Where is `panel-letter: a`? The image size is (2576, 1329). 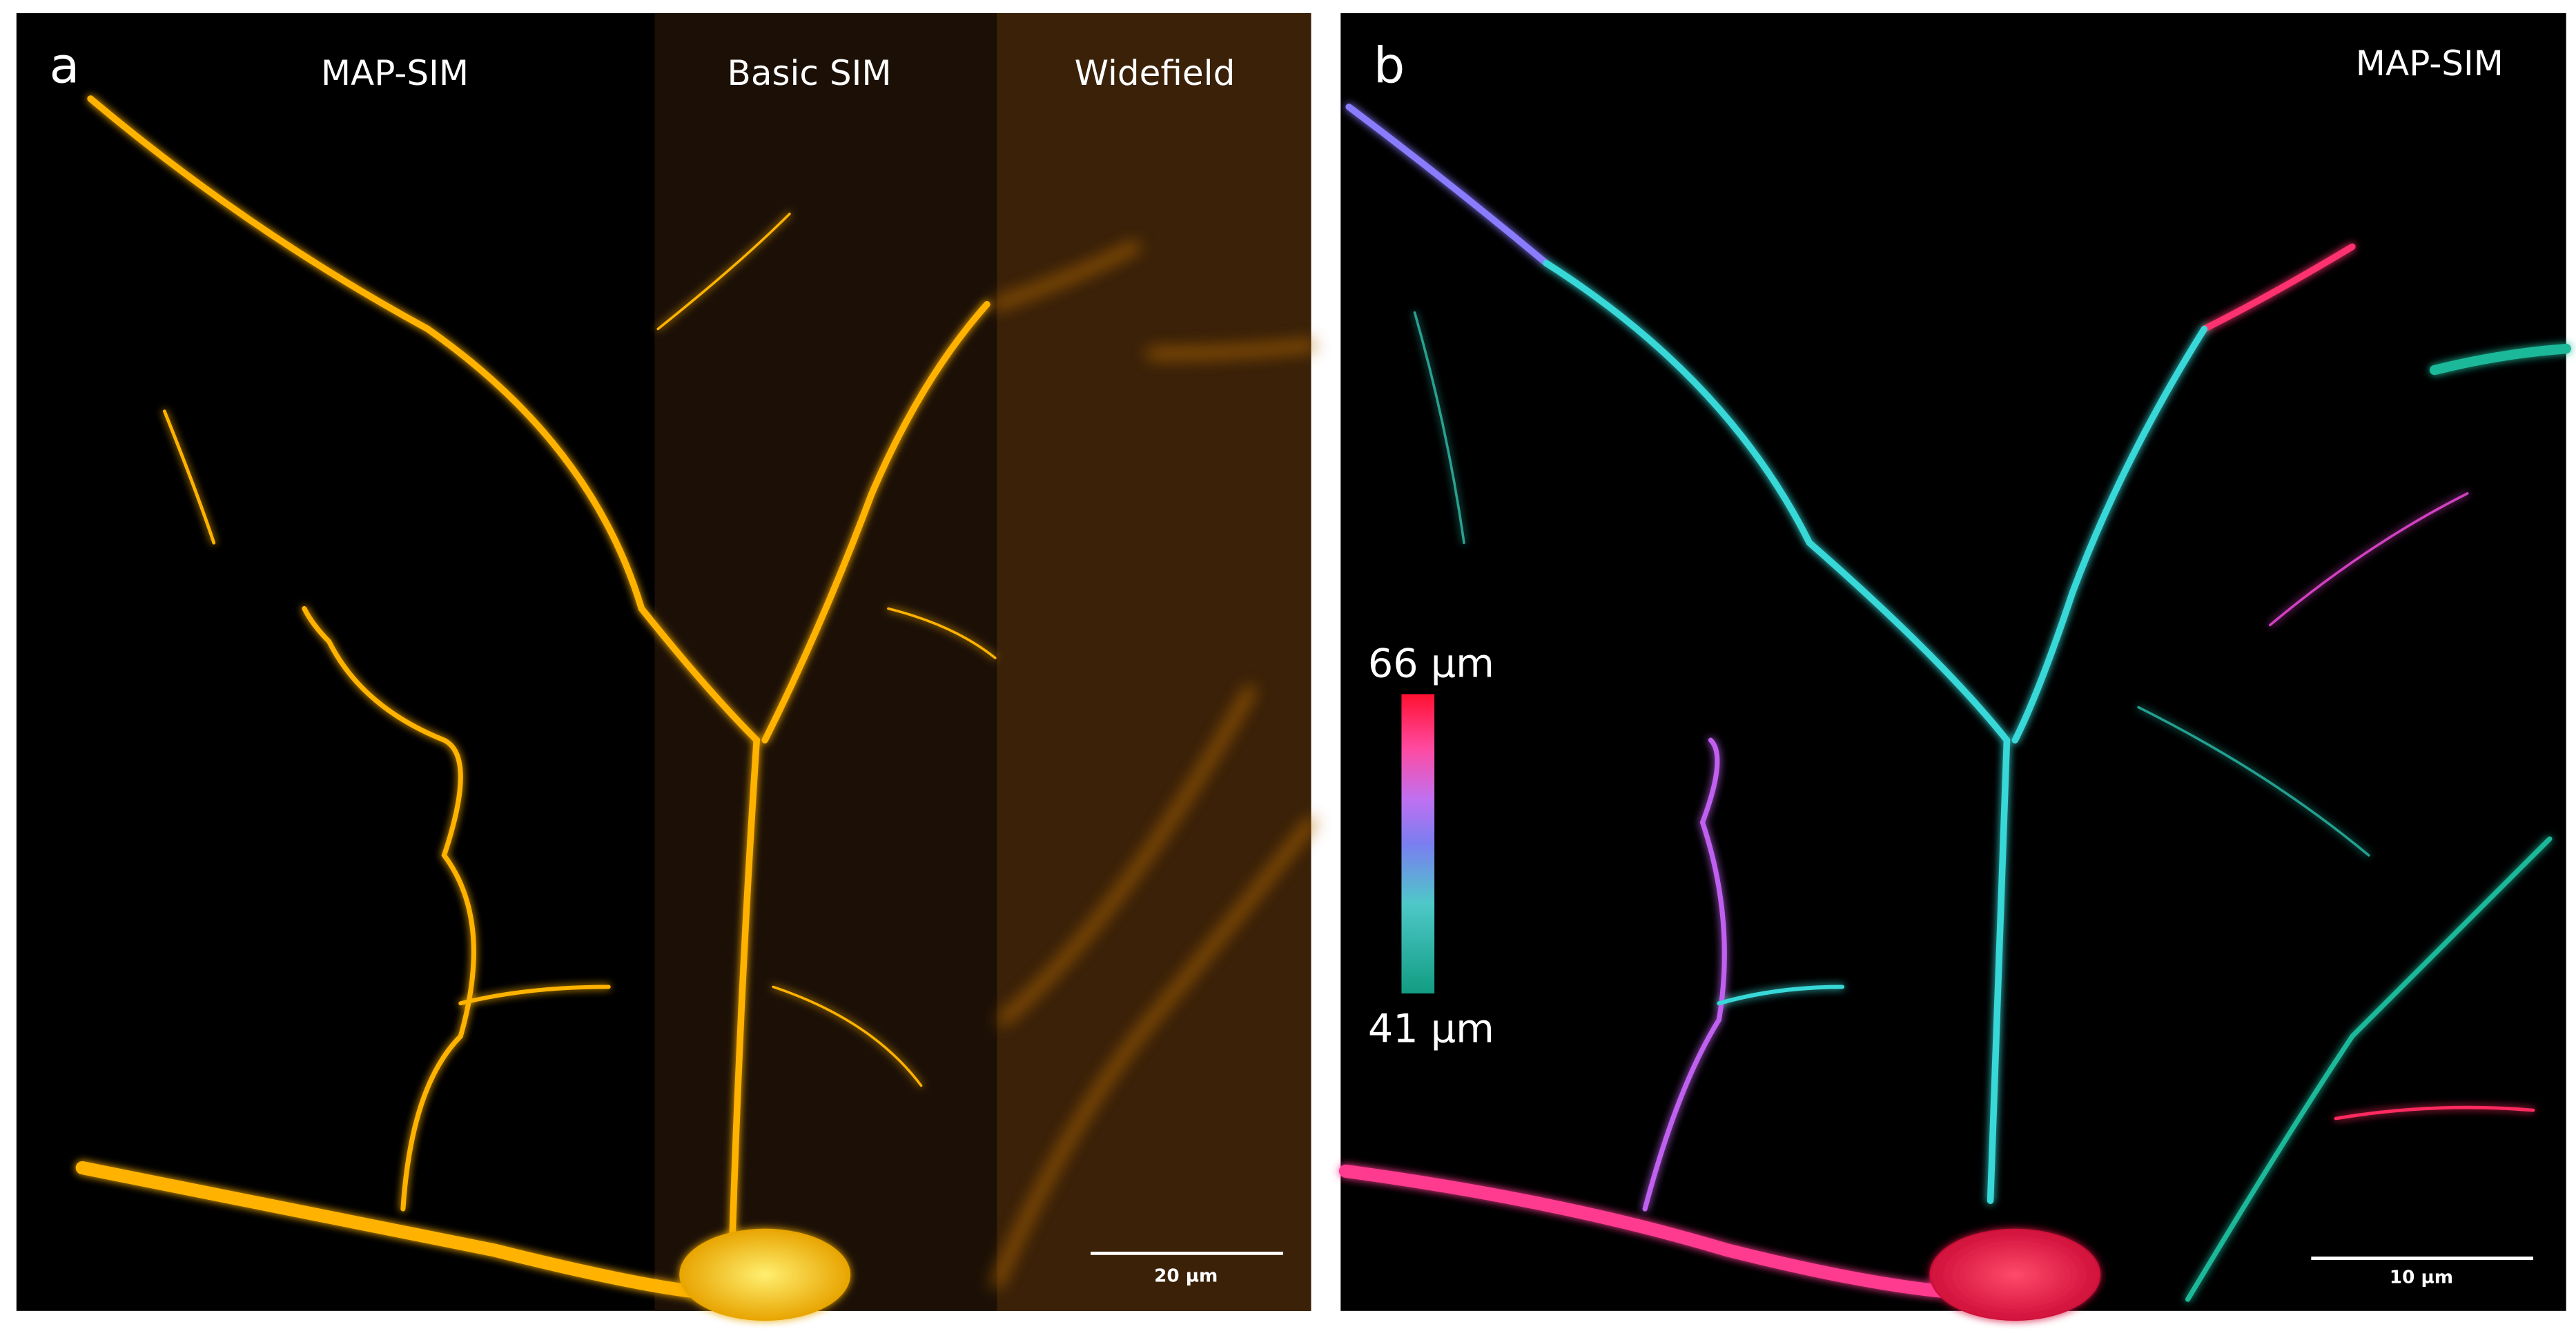 panel-letter: a is located at coordinates (64, 66).